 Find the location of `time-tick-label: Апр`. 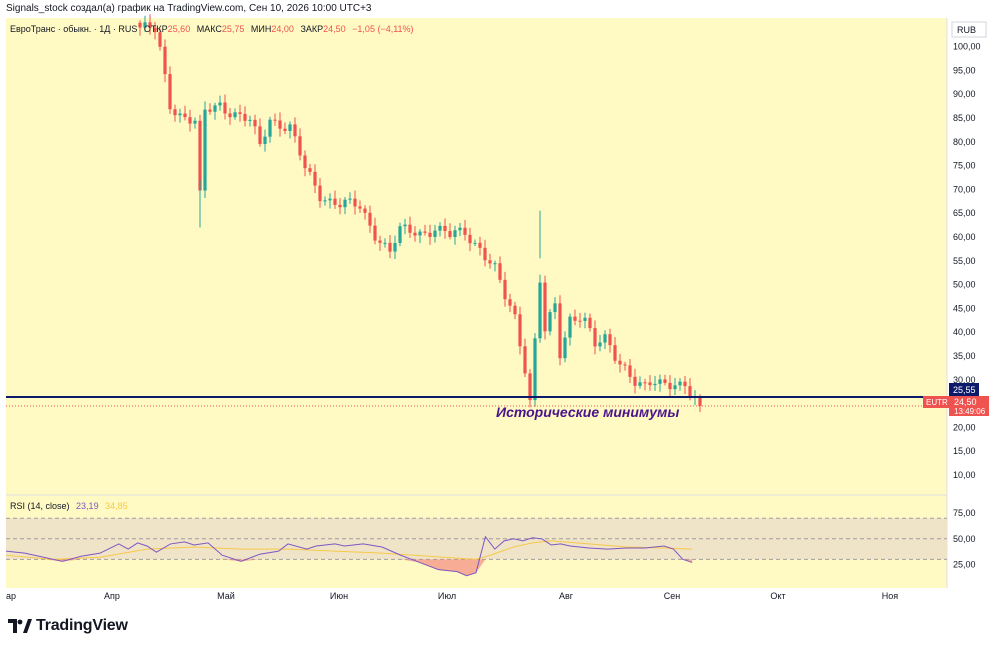

time-tick-label: Апр is located at coordinates (112, 596).